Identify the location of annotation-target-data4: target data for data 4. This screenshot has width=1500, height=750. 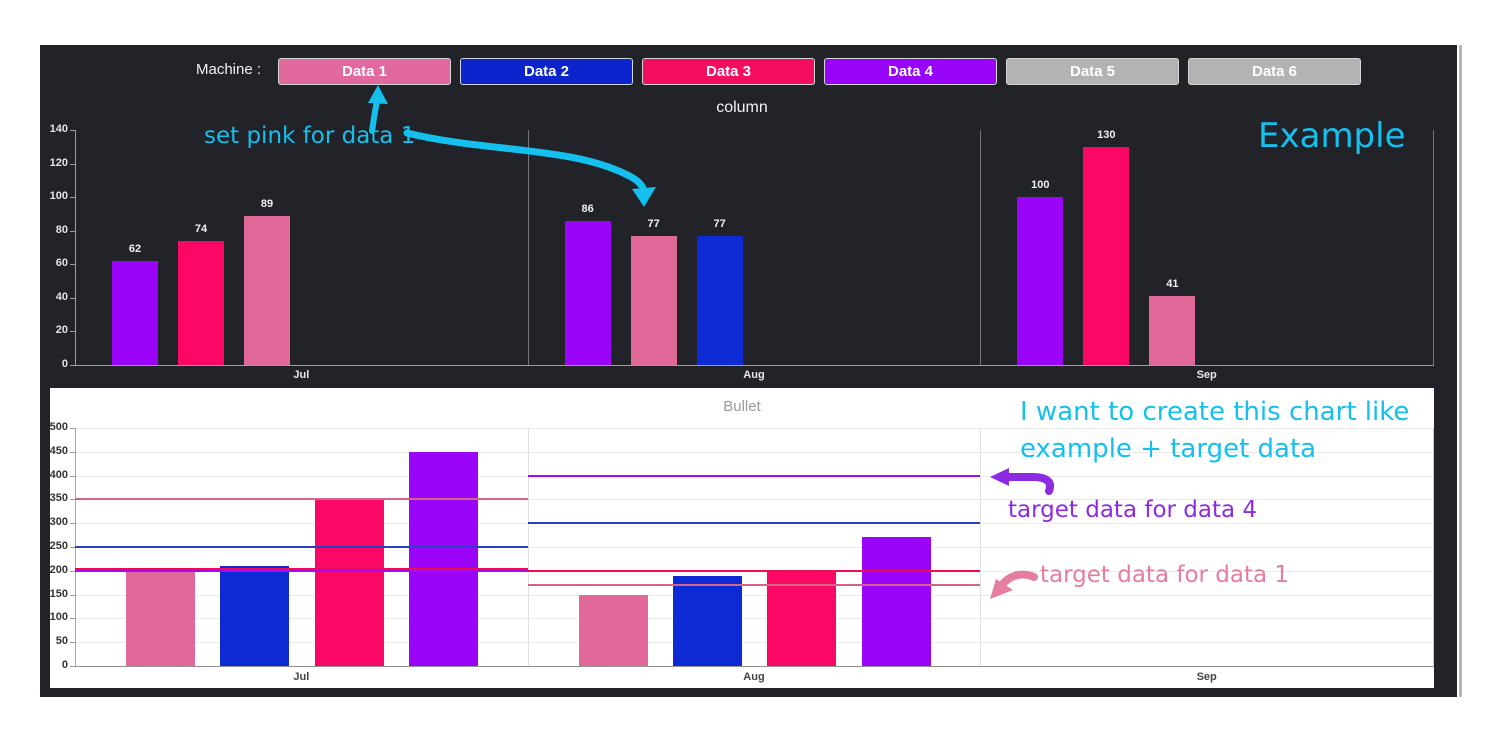
(1133, 510).